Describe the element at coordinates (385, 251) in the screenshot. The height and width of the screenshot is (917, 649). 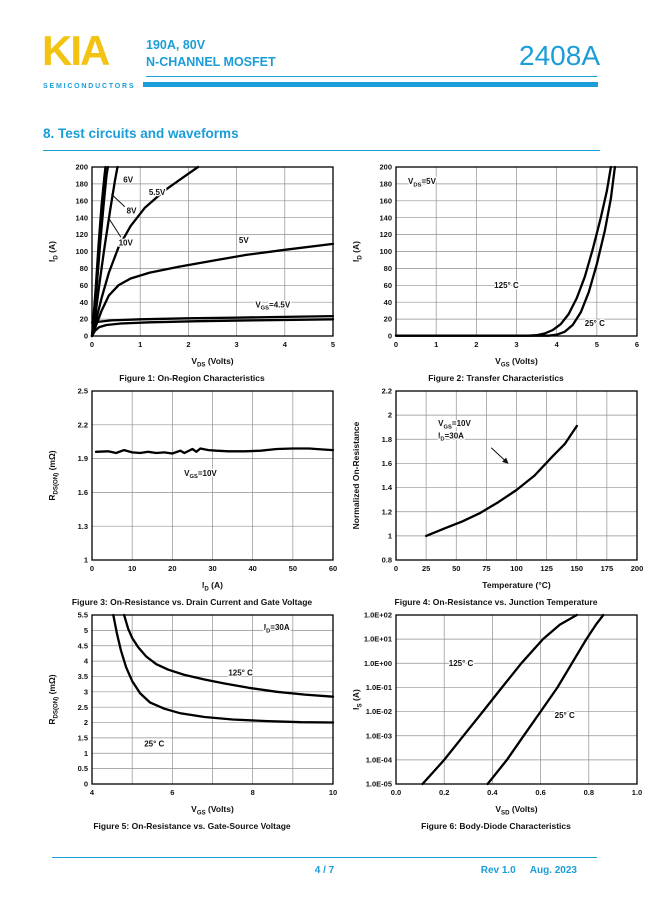
I see `svg-text: 100` at that location.